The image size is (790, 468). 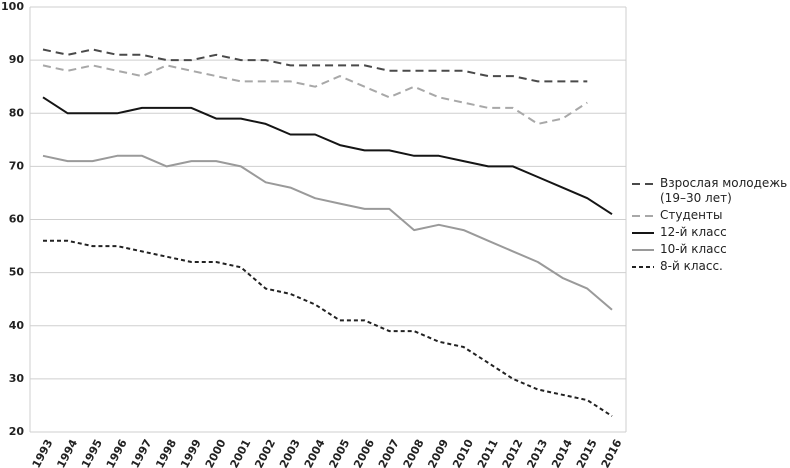 I want to click on legend-label: 8-й класс., so click(x=691, y=266).